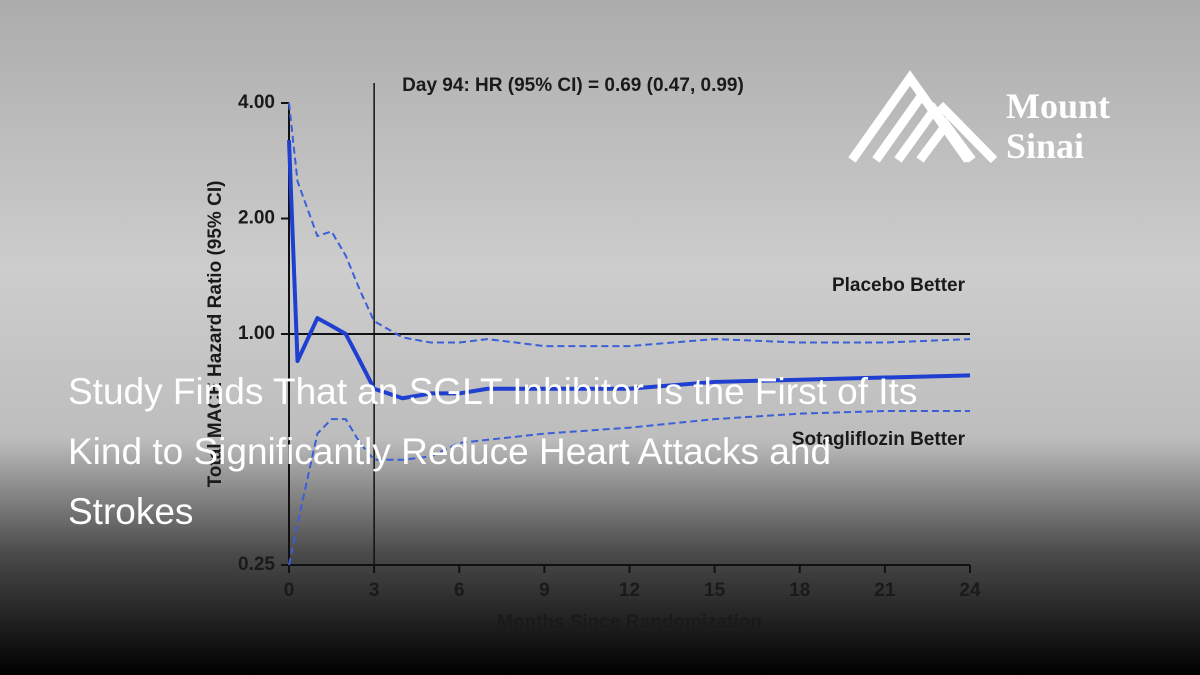  I want to click on logo: Mount Sinai, so click(979, 118).